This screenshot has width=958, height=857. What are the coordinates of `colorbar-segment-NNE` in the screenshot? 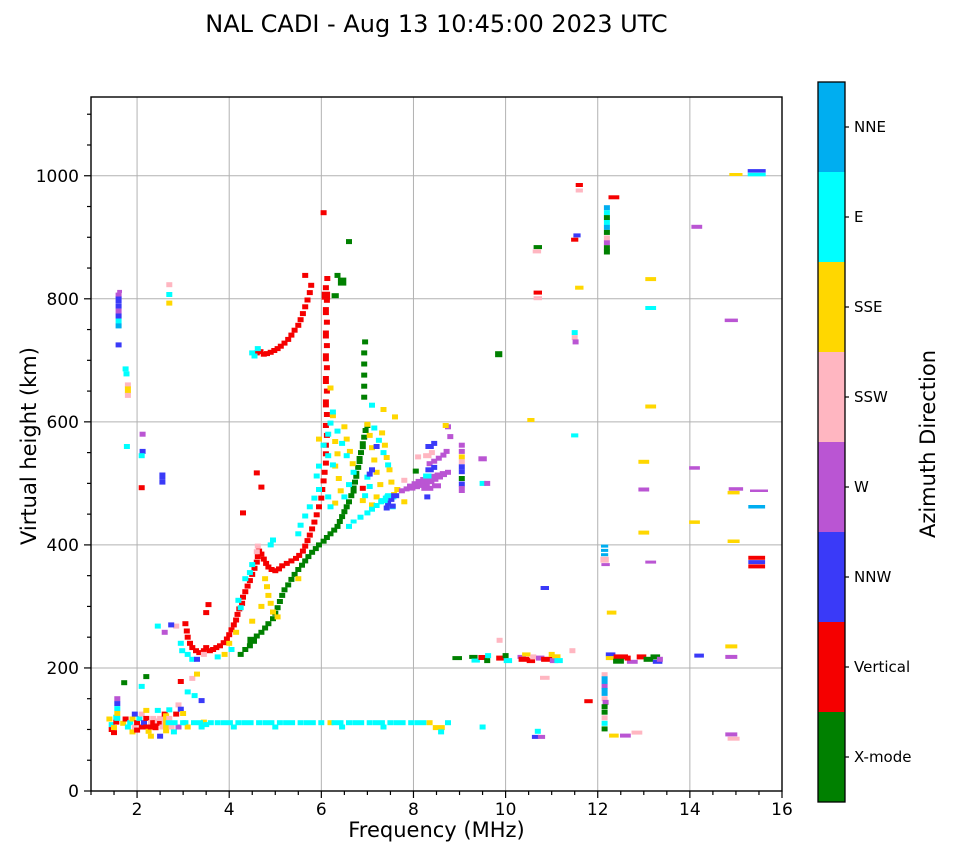 It's located at (831, 127).